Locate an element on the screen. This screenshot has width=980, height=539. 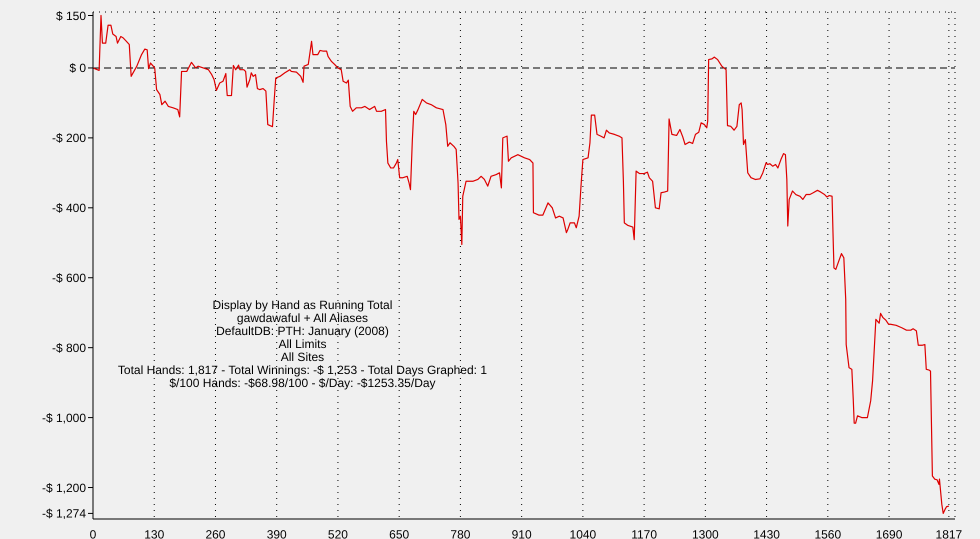
x-tick-label: 1430 is located at coordinates (766, 533).